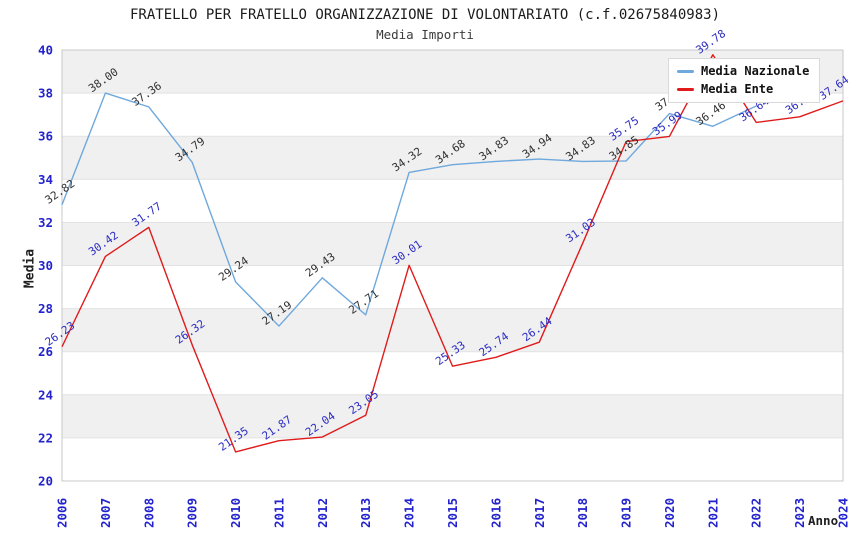 The height and width of the screenshot is (550, 850). What do you see at coordinates (45, 265) in the screenshot?
I see `y-tick-label: 30` at bounding box center [45, 265].